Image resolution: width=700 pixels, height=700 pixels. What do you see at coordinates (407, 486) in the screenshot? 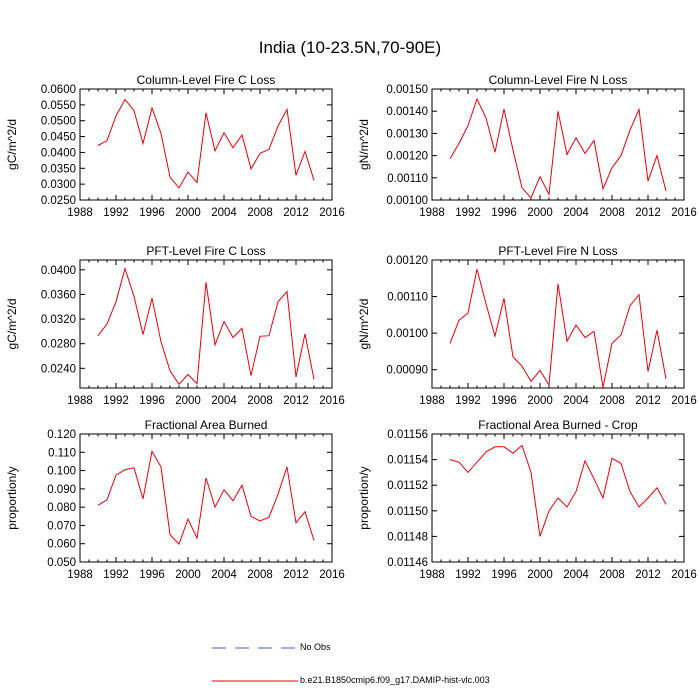
I see `y-tick-label: 0.01152` at bounding box center [407, 486].